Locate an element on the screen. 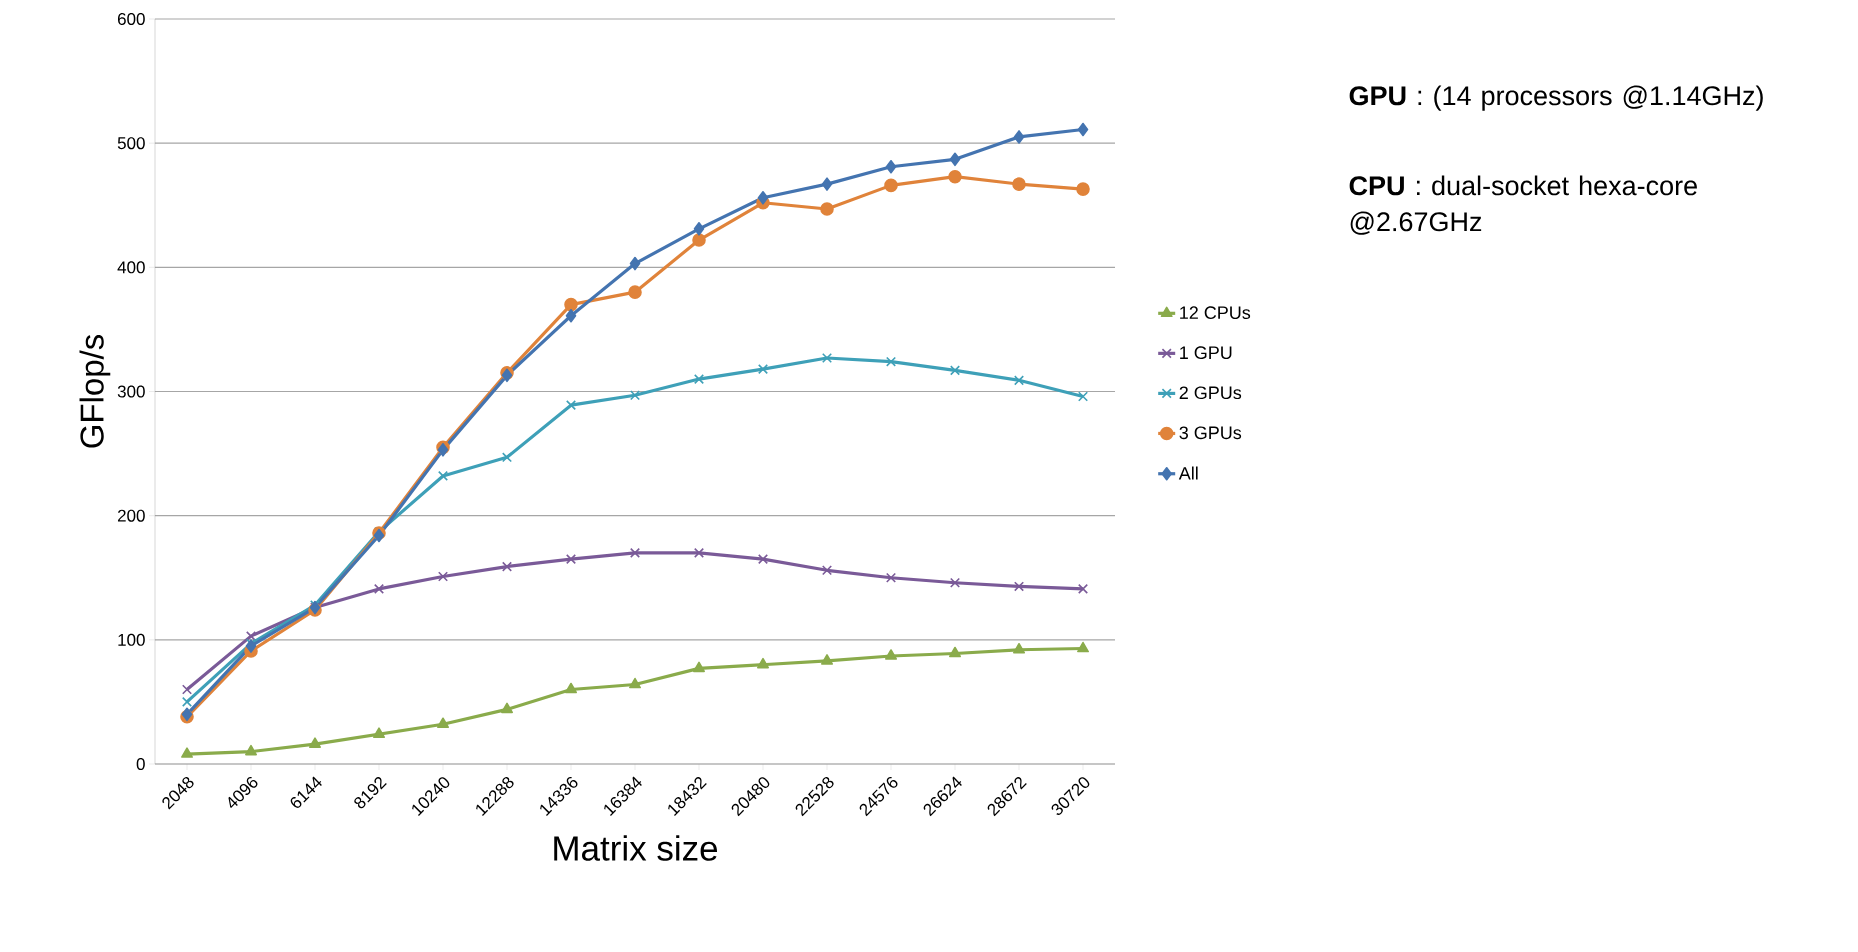 The width and height of the screenshot is (1858, 952). x-axis-title: Matrix size is located at coordinates (636, 848).